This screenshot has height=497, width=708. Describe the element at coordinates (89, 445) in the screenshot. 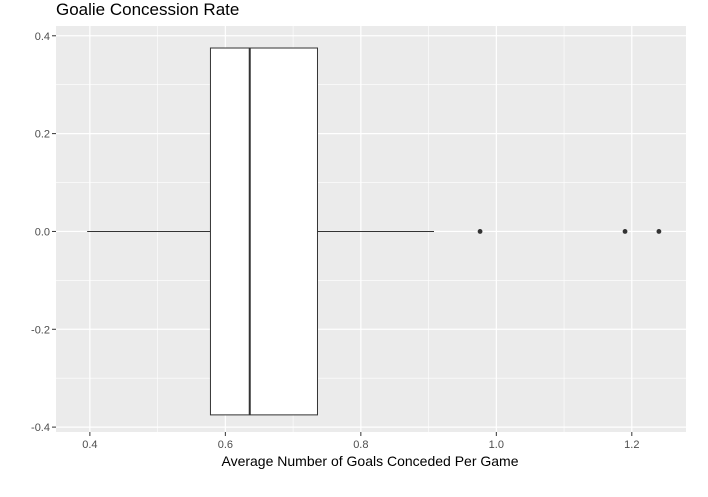

I see `x-tick-label: 0.4` at that location.